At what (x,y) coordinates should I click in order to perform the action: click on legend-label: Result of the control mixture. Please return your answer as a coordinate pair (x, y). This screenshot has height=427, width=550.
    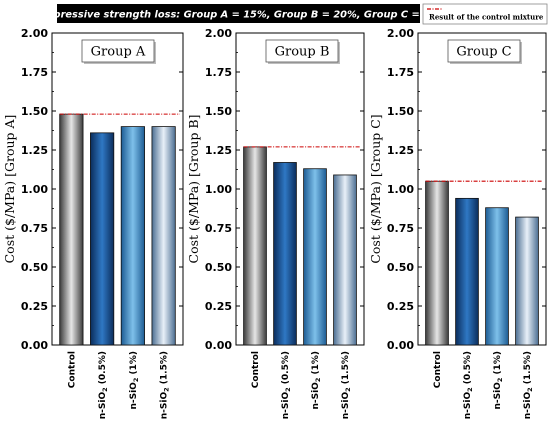
    Looking at the image, I should click on (486, 17).